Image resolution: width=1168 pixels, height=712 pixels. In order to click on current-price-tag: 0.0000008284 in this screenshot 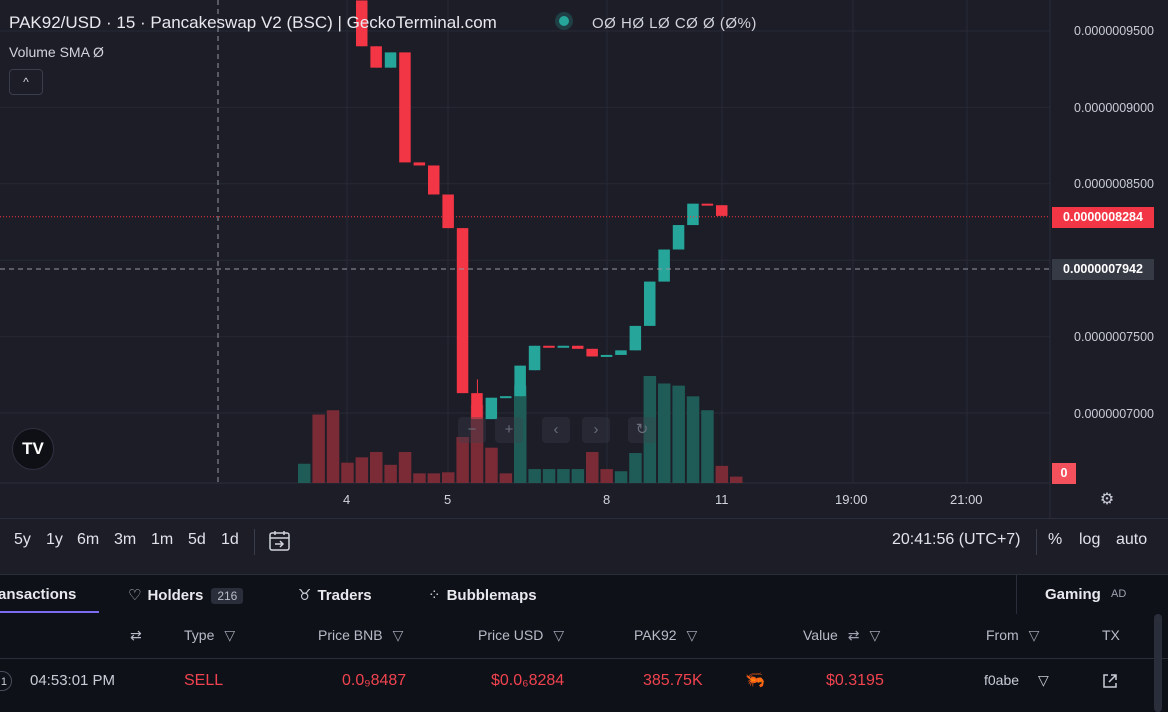, I will do `click(1103, 217)`.